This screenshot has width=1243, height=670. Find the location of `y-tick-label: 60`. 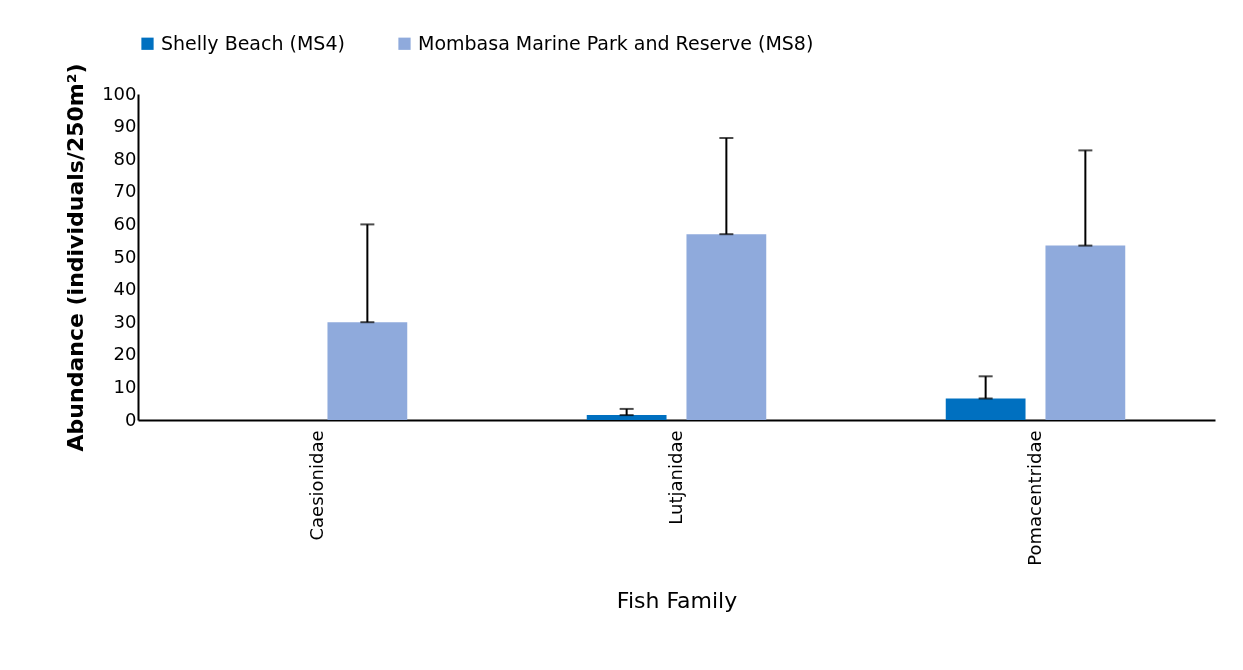

y-tick-label: 60 is located at coordinates (125, 223).